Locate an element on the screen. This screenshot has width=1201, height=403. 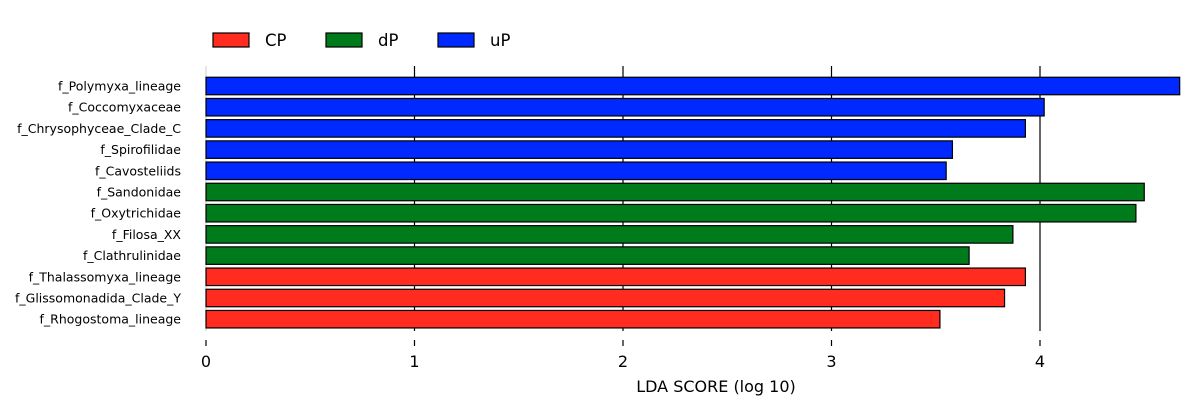
x-tick-label: 3 is located at coordinates (831, 361).